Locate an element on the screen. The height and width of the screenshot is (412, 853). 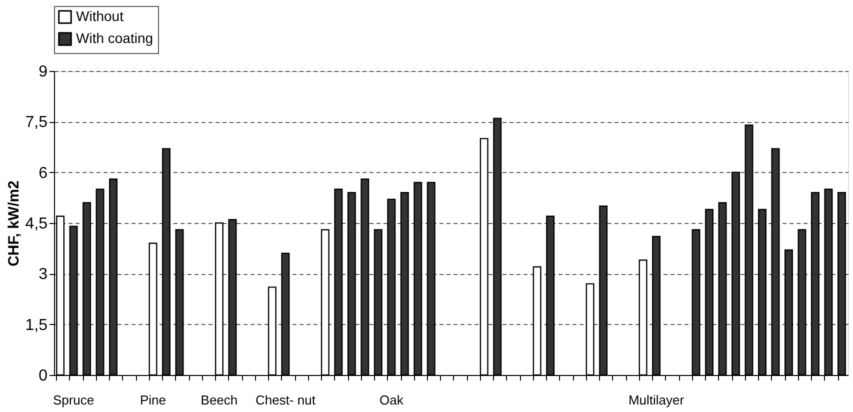
y-tick-label: 4,5 is located at coordinates (36, 224).